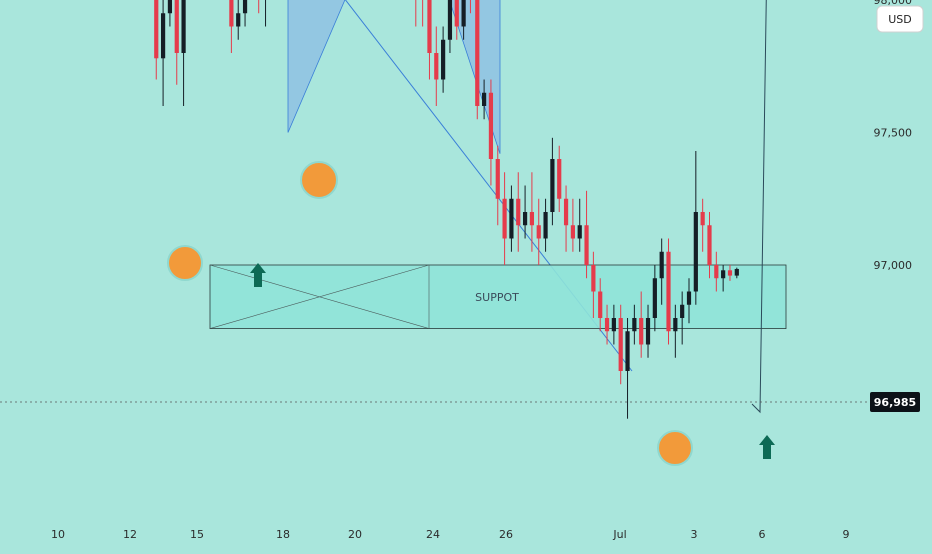  I want to click on x-tick-label: 3, so click(694, 534).